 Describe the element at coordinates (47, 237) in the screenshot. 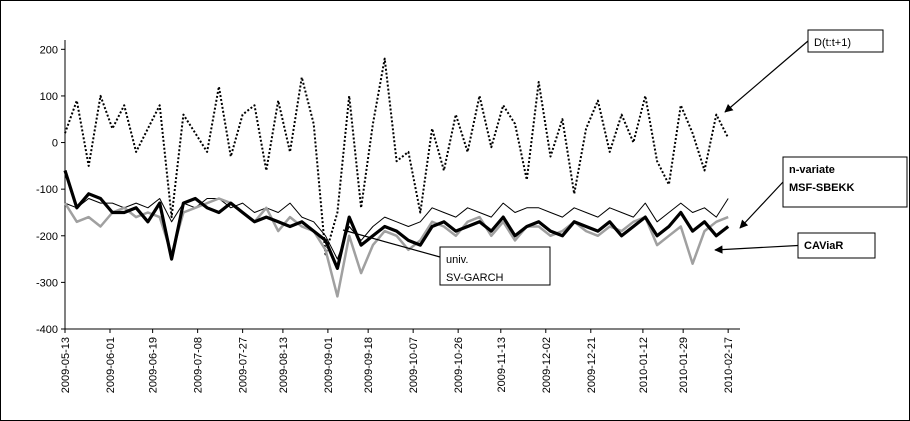

I see `y-tick-label: -200` at that location.